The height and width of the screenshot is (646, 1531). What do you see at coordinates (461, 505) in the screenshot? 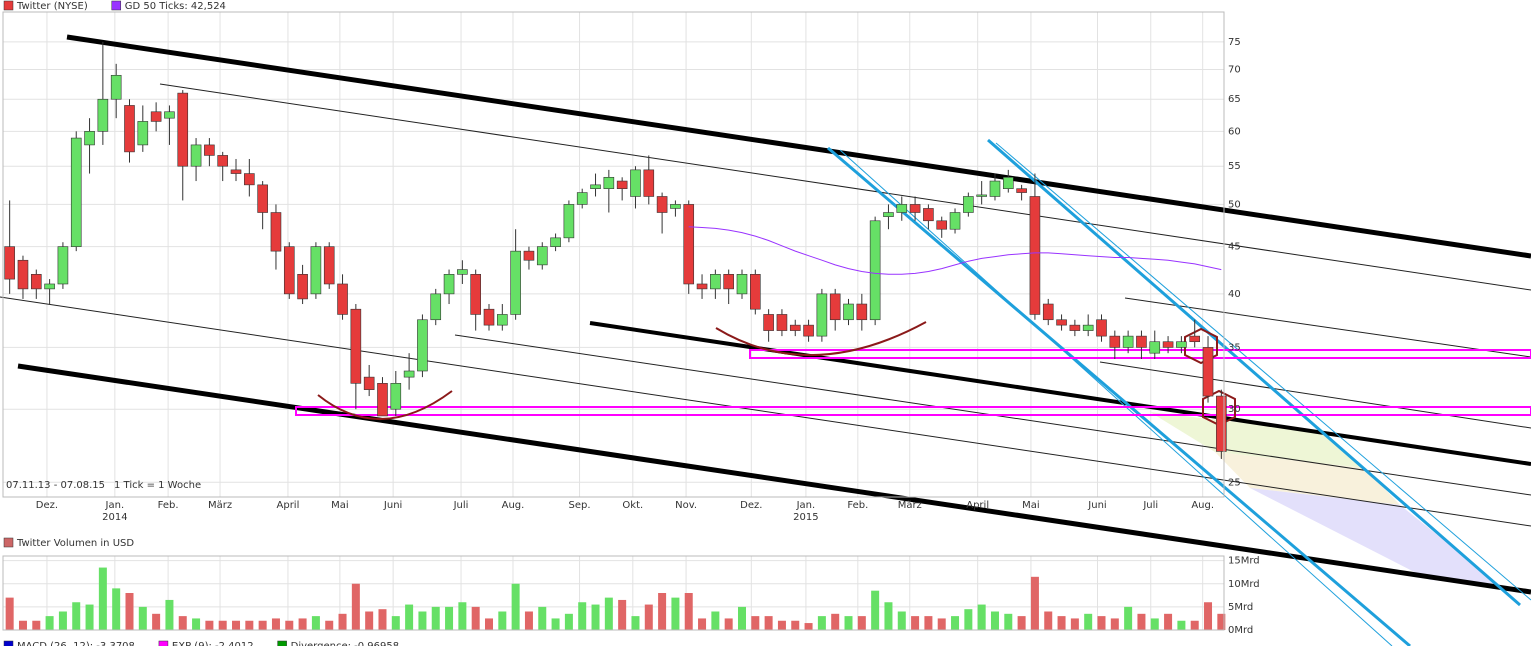
I see `x-tick-label: Juli` at bounding box center [461, 505].